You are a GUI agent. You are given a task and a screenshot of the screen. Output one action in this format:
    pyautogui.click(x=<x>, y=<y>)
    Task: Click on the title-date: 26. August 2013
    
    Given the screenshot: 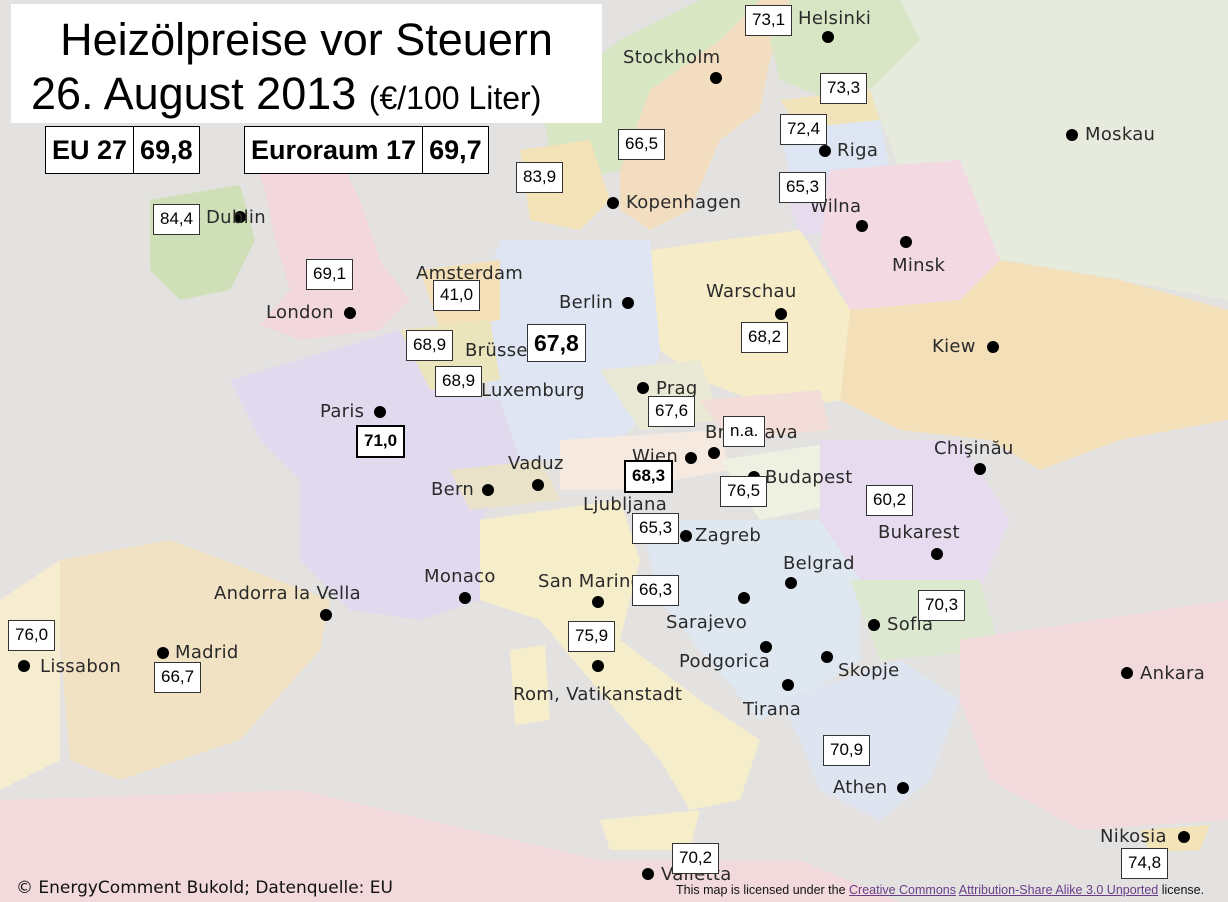 What is the action you would take?
    pyautogui.click(x=194, y=93)
    